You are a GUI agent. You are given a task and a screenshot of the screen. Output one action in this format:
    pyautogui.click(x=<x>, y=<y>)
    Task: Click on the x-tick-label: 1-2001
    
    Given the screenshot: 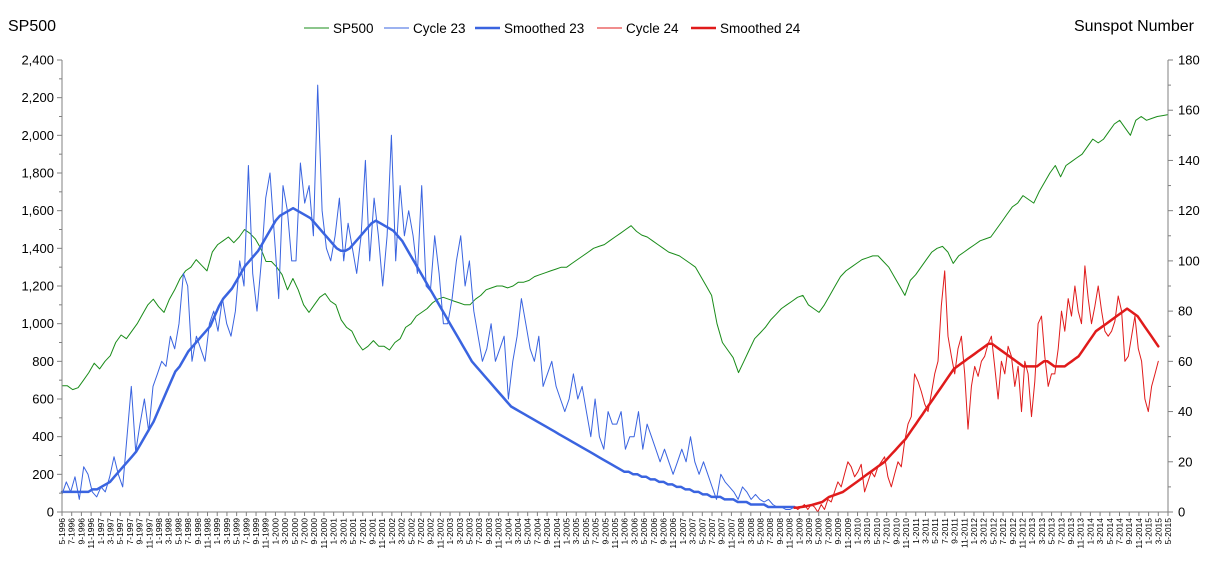 What is the action you would take?
    pyautogui.click(x=334, y=531)
    